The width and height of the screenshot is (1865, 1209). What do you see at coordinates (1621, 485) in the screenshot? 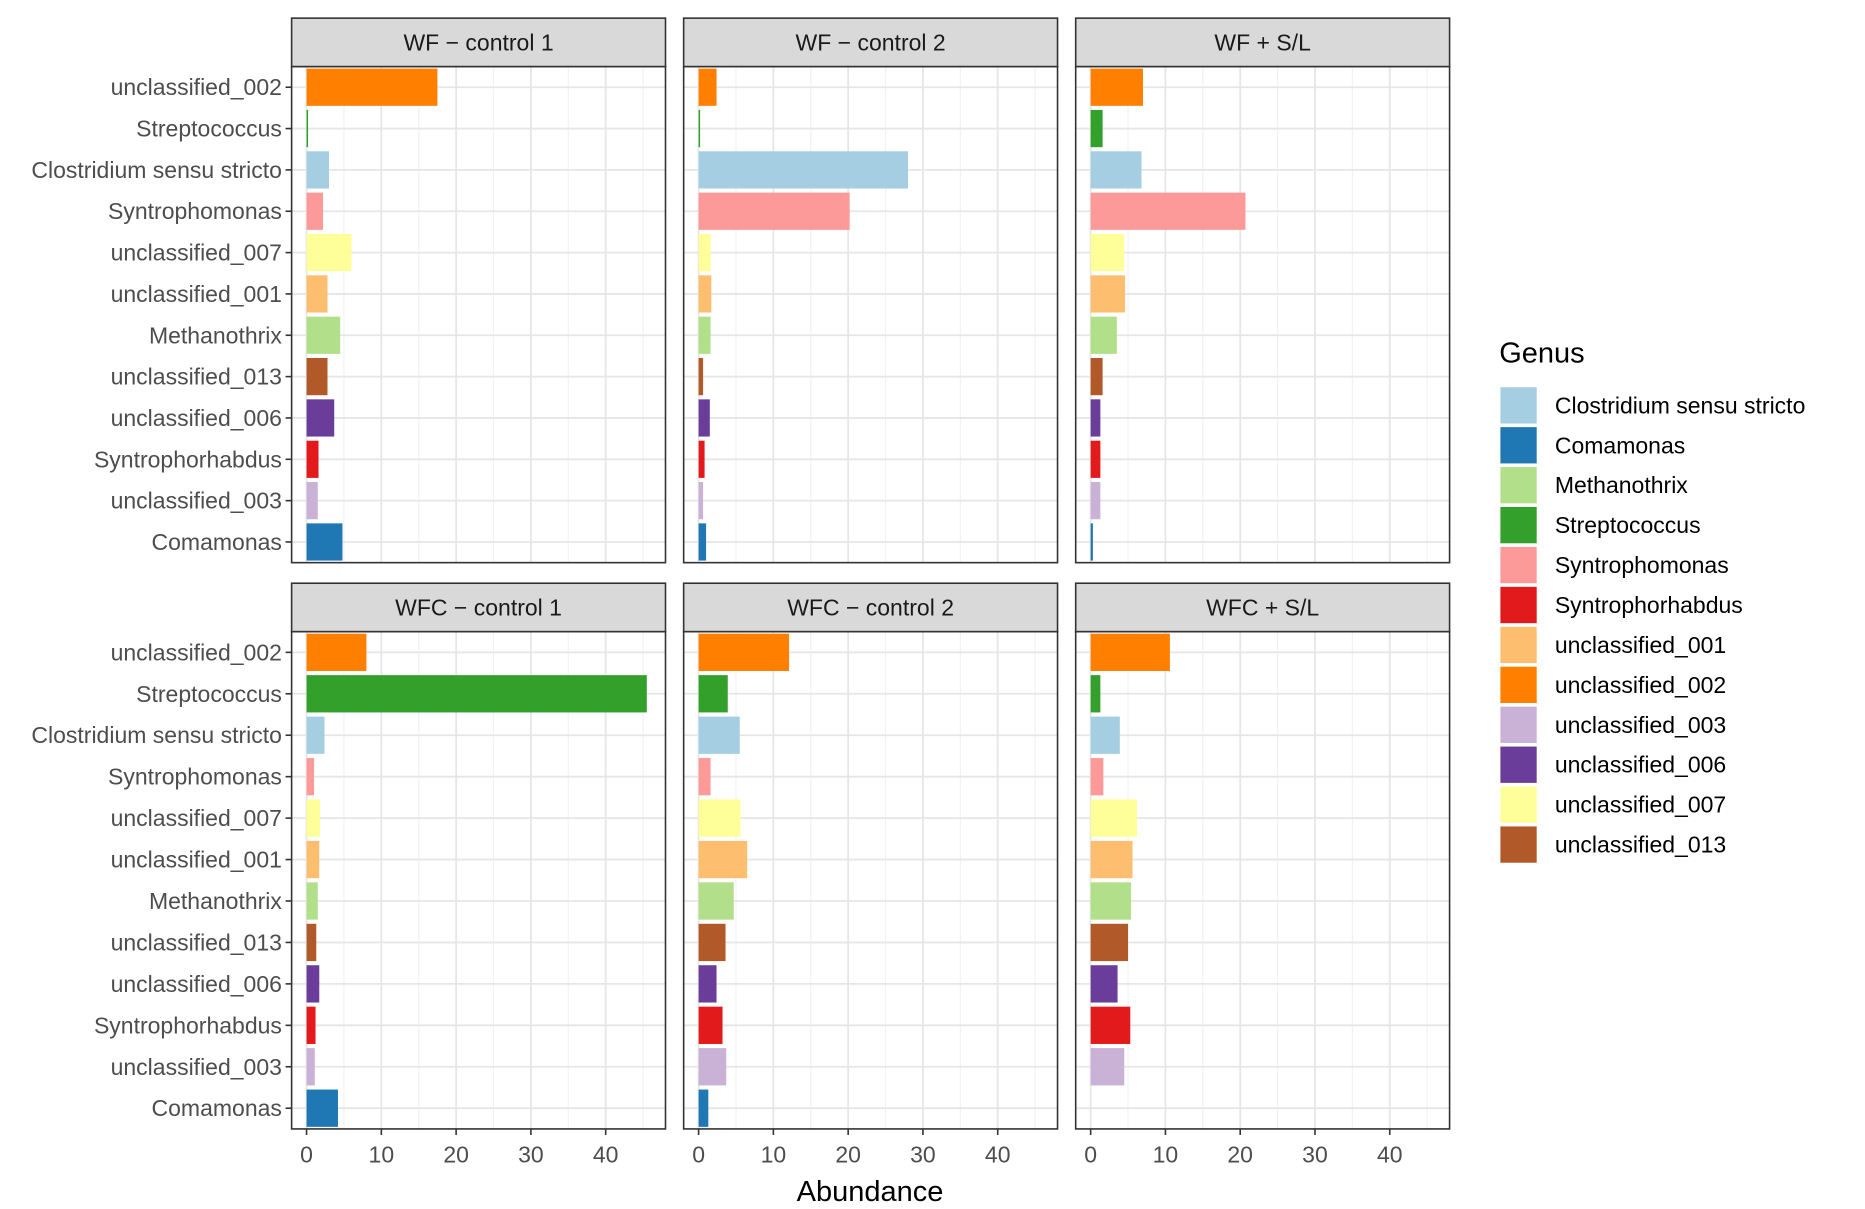
I see `legend-label: Methanothrix` at bounding box center [1621, 485].